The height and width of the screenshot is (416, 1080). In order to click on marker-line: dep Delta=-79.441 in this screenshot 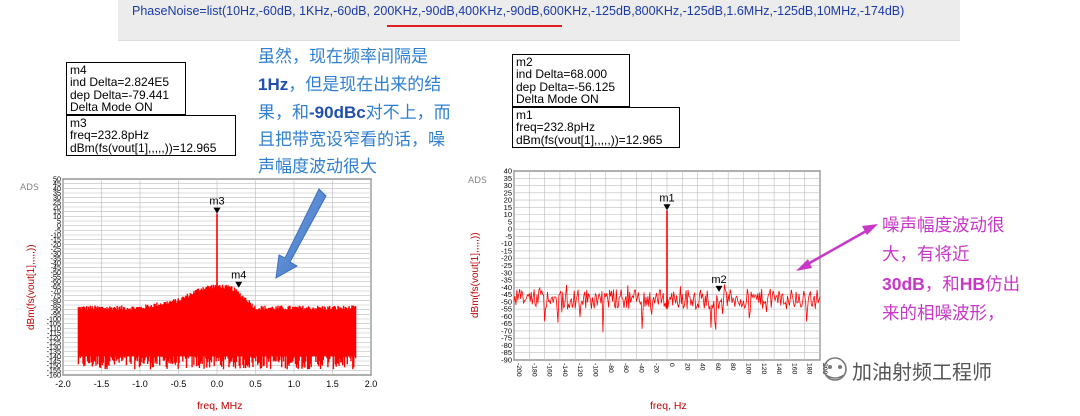, I will do `click(120, 94)`.